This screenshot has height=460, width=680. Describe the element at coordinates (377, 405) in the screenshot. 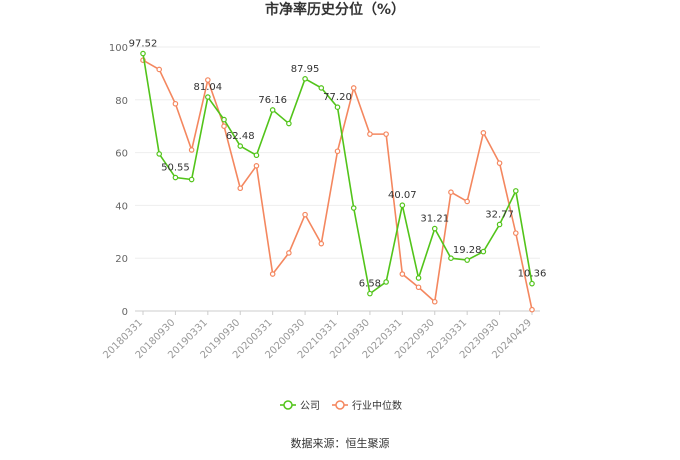

I see `legend-label: 行业中位数` at that location.